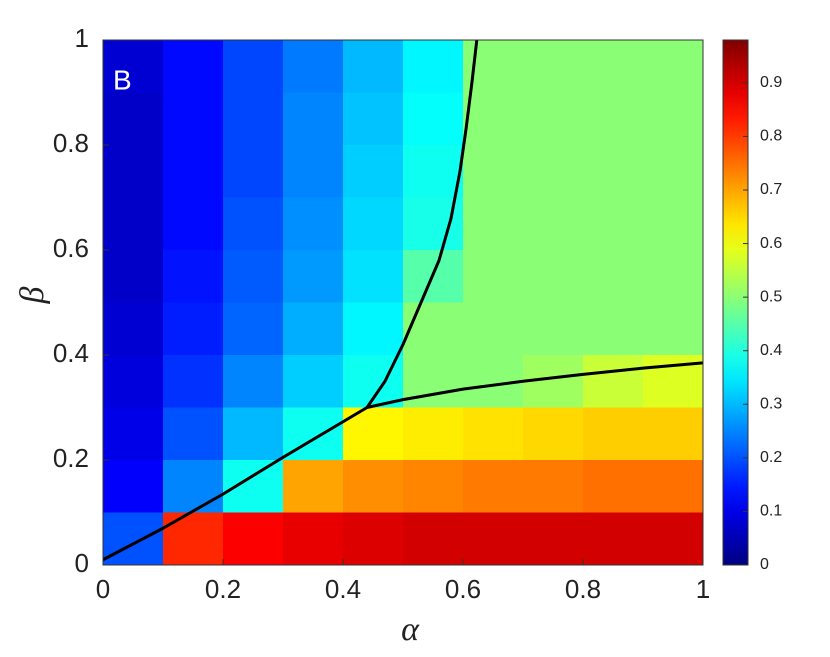  What do you see at coordinates (71, 248) in the screenshot?
I see `y-tick-label: 0.6` at bounding box center [71, 248].